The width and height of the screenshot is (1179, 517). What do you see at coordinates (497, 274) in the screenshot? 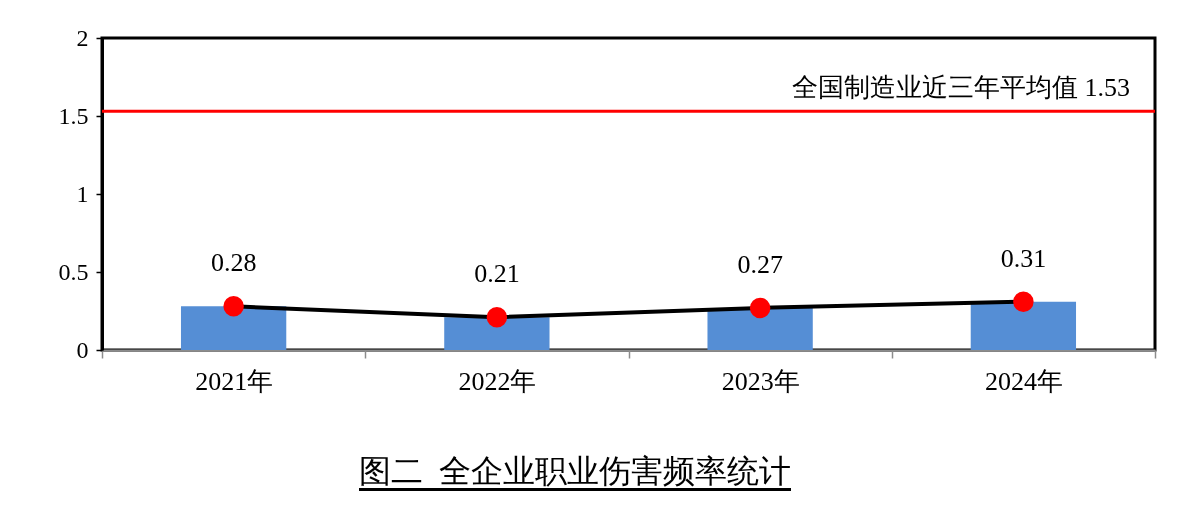
I see `data-label: 0.21` at bounding box center [497, 274].